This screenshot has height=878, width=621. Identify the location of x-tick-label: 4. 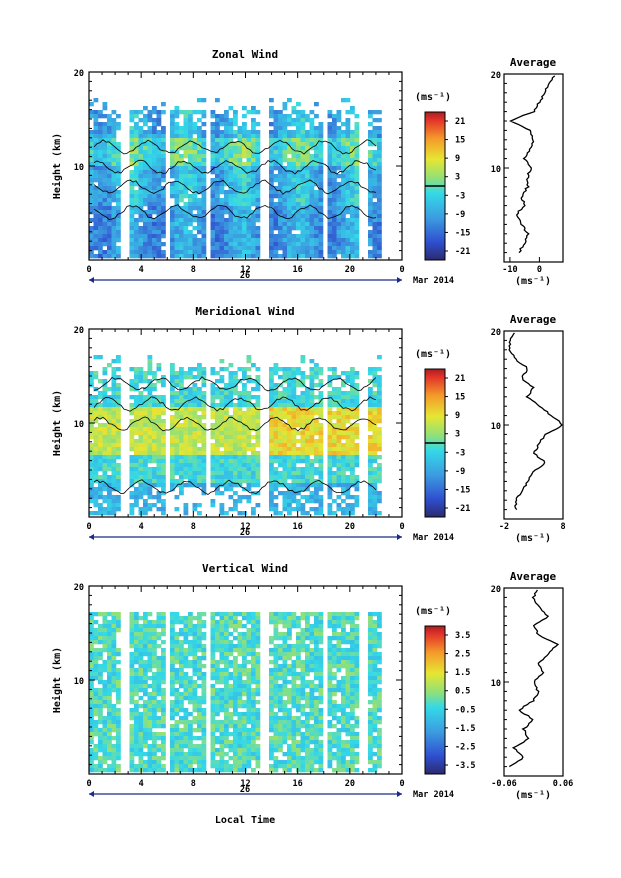
(141, 527).